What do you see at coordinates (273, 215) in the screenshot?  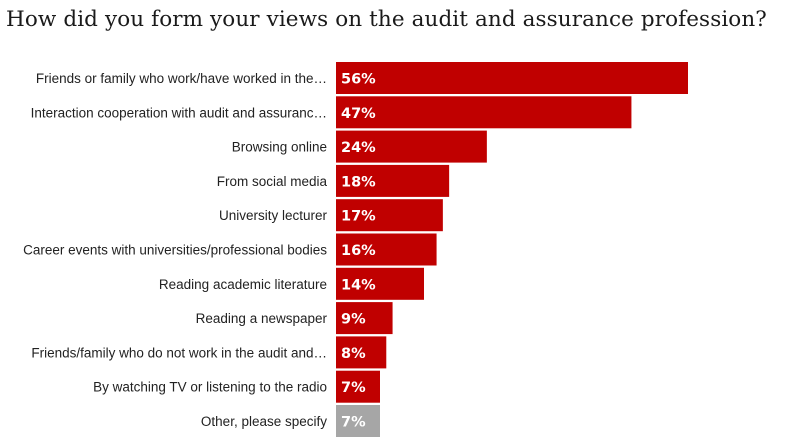 I see `category-label: University lecturer` at bounding box center [273, 215].